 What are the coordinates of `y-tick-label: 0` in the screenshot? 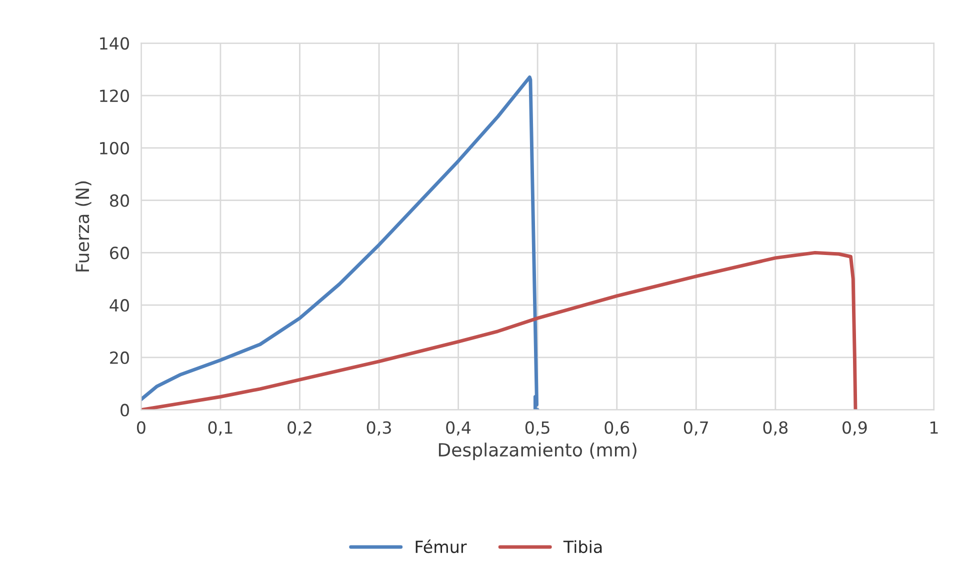 It's located at (124, 410).